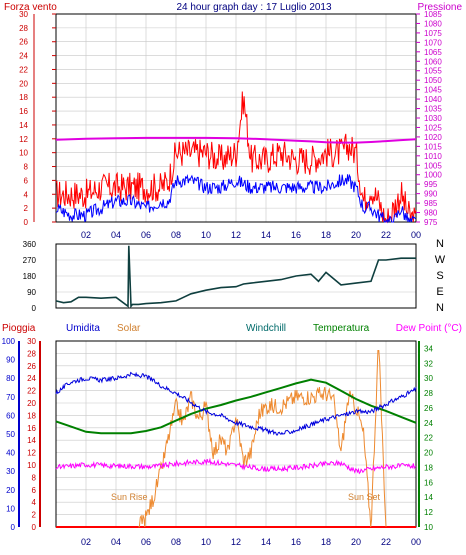  Describe the element at coordinates (10, 453) in the screenshot. I see `humidity-tick-label: 40` at that location.